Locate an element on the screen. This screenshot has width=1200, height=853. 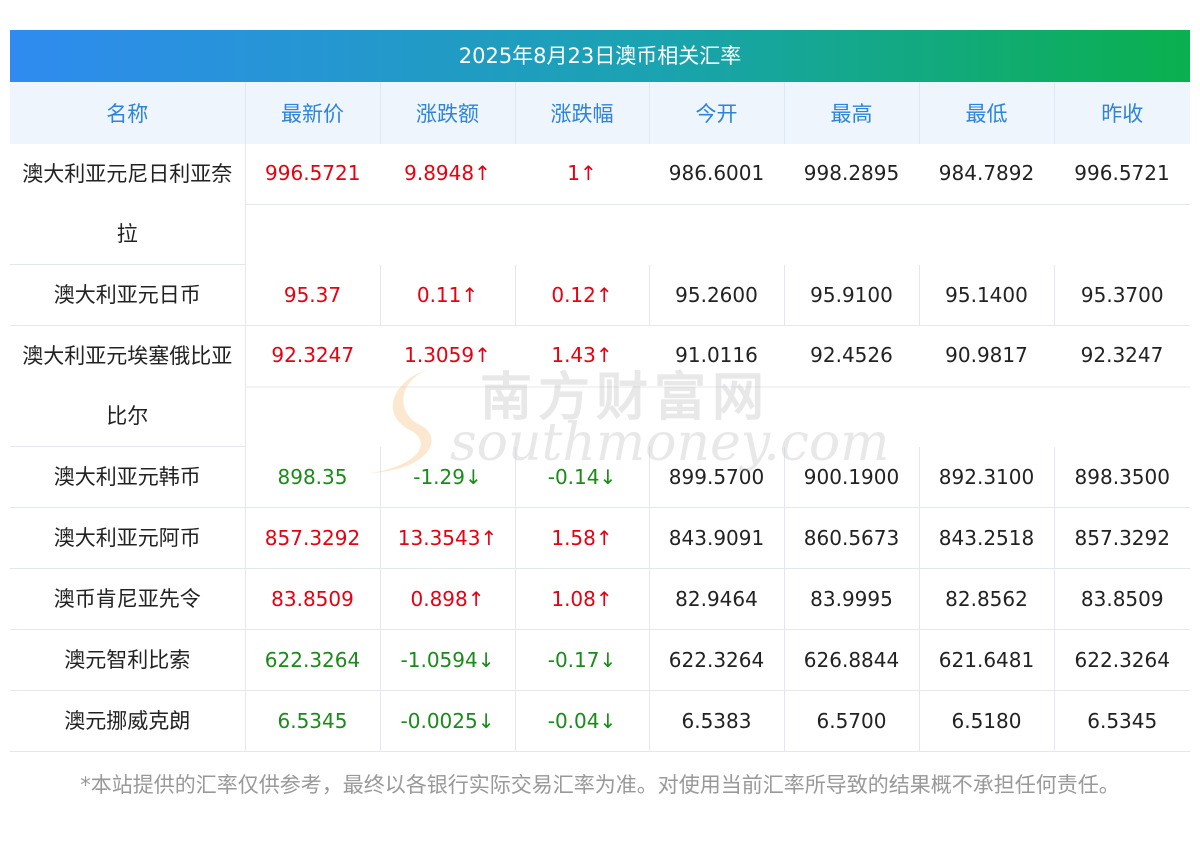
cell-high: 95.9100 is located at coordinates (852, 295).